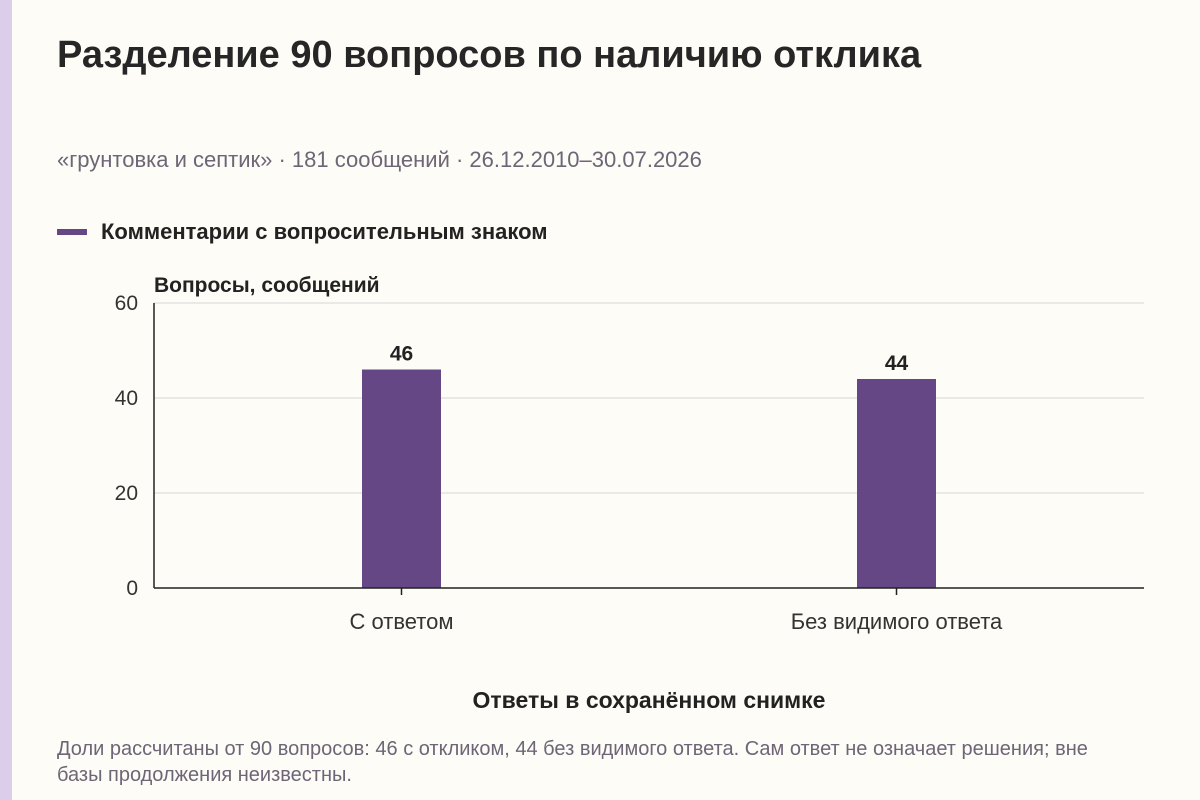 This screenshot has height=800, width=1200. I want to click on x-tick-label: С ответом, so click(402, 621).